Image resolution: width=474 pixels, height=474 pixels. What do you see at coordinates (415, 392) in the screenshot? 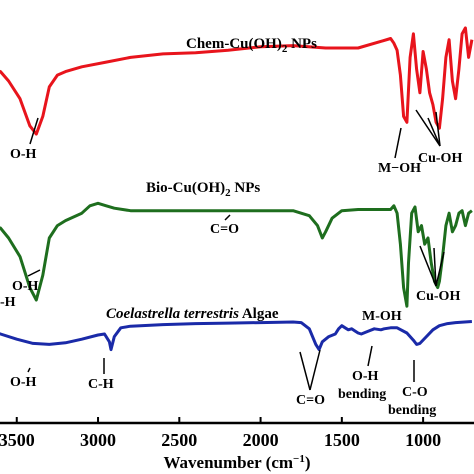
I see `annot-co-bending-1: C-O` at bounding box center [415, 392].